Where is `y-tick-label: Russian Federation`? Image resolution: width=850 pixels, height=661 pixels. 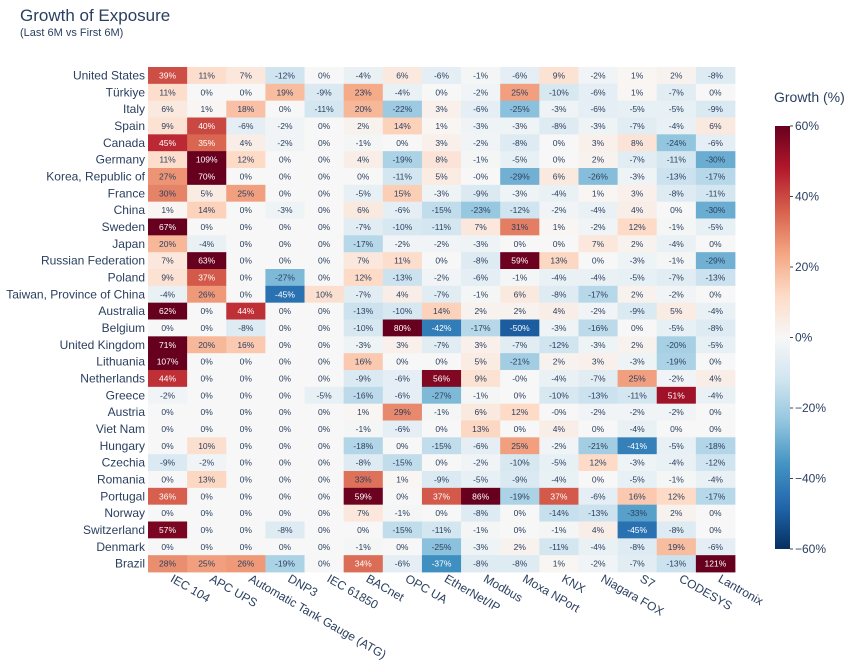
y-tick-label: Russian Federation is located at coordinates (93, 261).